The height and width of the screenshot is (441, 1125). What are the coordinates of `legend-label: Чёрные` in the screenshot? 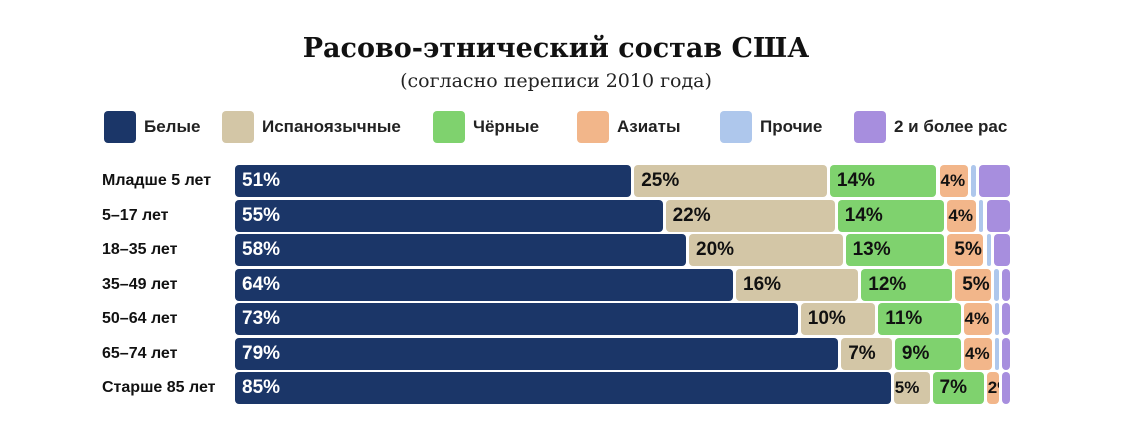 It's located at (506, 126).